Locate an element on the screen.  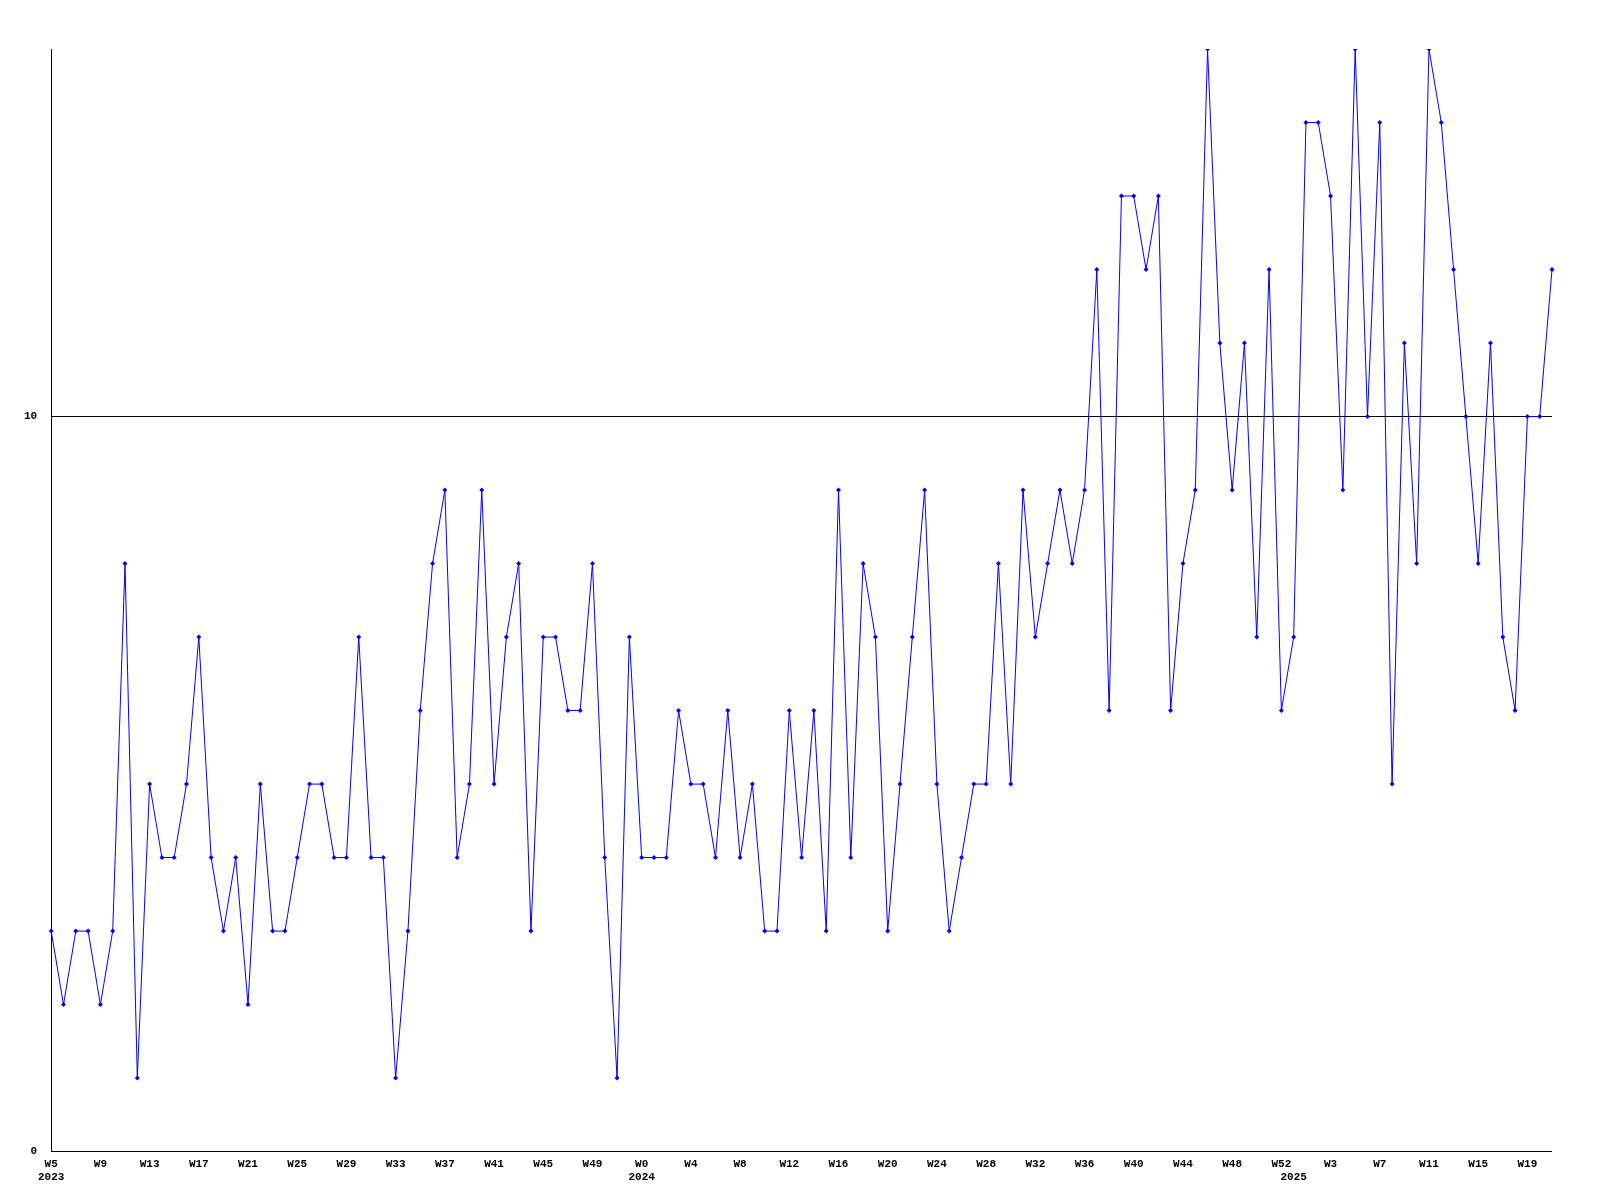
x-tick-label: W32 is located at coordinates (1035, 1163).